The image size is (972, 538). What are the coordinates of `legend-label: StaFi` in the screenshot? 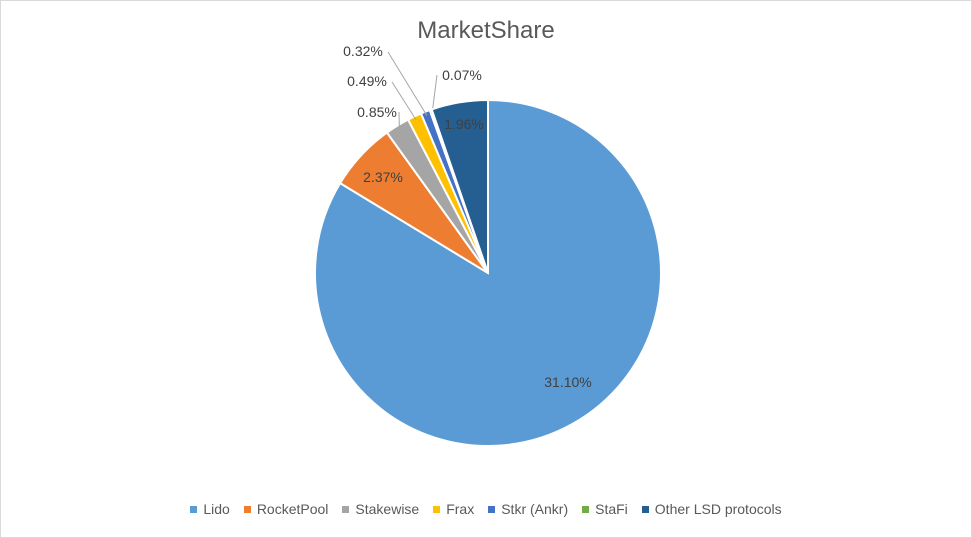 It's located at (611, 509).